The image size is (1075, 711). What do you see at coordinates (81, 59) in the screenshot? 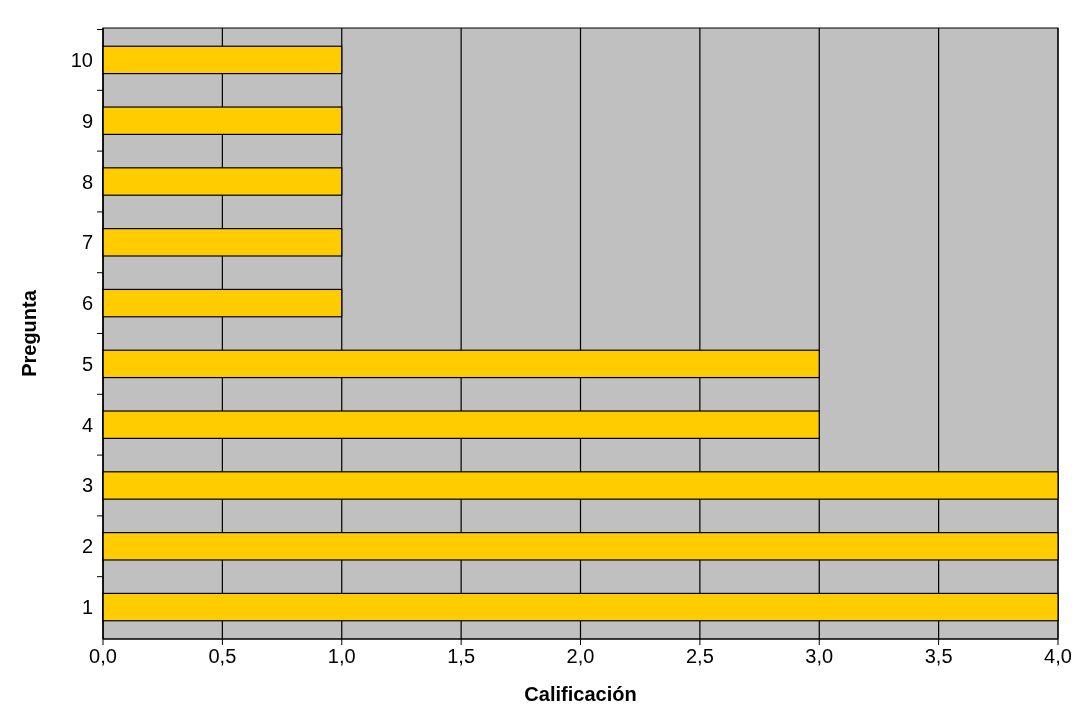
I see `y-tick-label: 10` at bounding box center [81, 59].